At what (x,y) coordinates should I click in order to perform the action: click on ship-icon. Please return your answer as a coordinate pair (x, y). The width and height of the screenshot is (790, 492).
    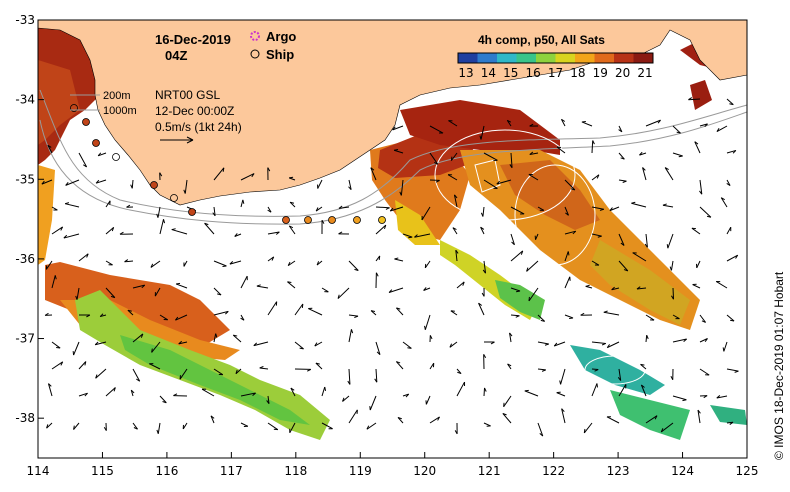
    Looking at the image, I should click on (255, 54).